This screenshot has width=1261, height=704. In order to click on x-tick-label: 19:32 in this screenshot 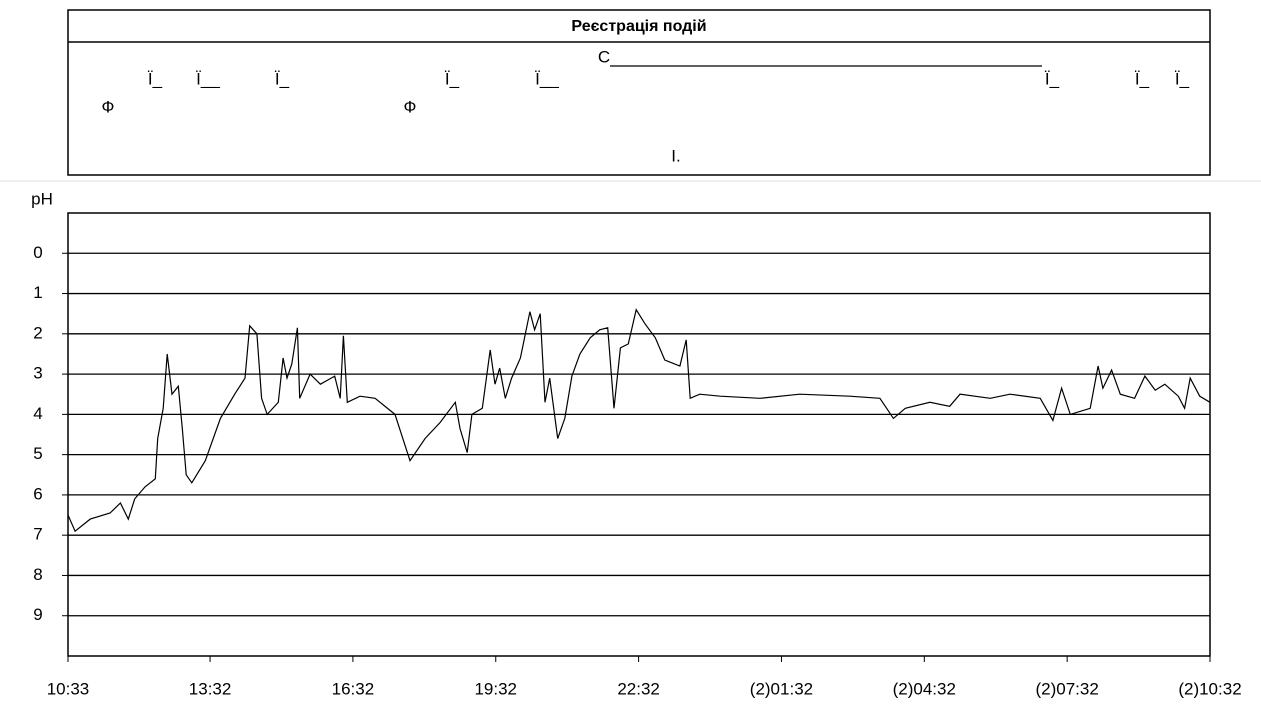, I will do `click(495, 688)`.